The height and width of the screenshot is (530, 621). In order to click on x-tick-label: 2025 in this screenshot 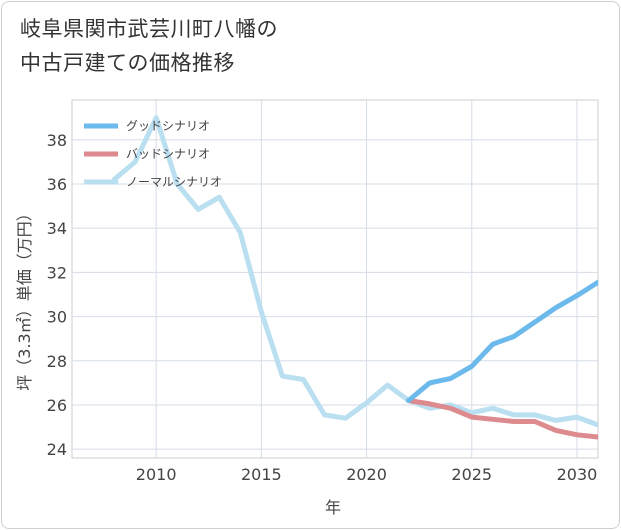, I will do `click(471, 474)`.